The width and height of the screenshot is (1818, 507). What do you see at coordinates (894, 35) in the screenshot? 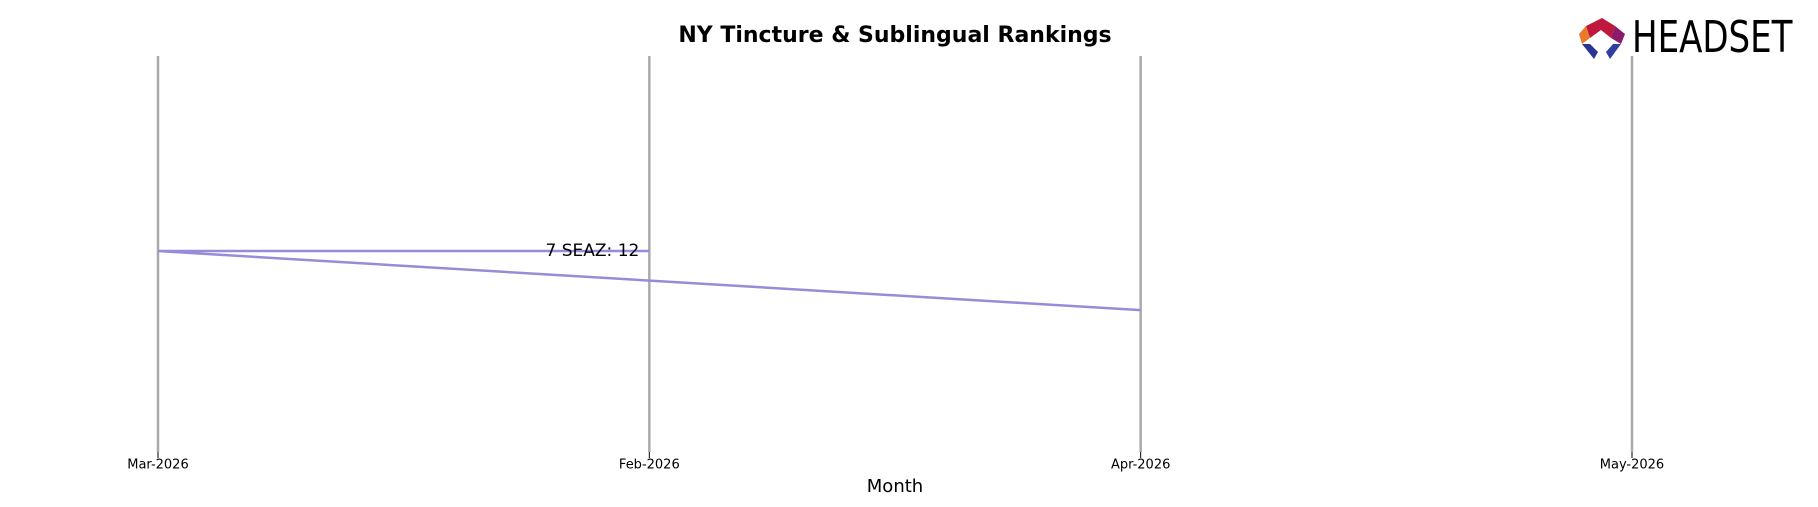
I see `chart-title: NY Tincture & Sublingual Rankings` at bounding box center [894, 35].